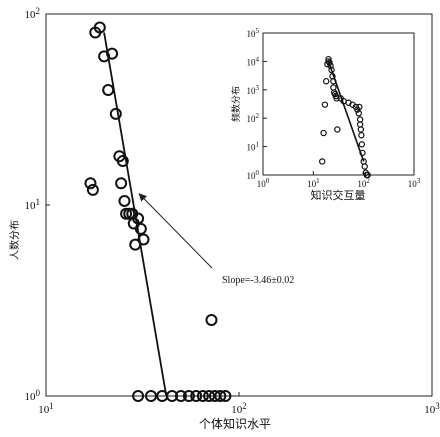  Describe the element at coordinates (432, 408) in the screenshot. I see `main-x-tick-label: 10³` at that location.